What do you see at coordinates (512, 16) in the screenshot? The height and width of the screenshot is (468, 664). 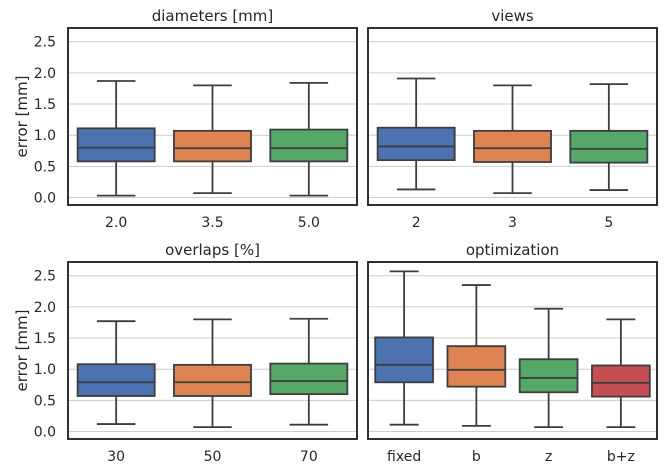 I see `subplot-title: views` at bounding box center [512, 16].